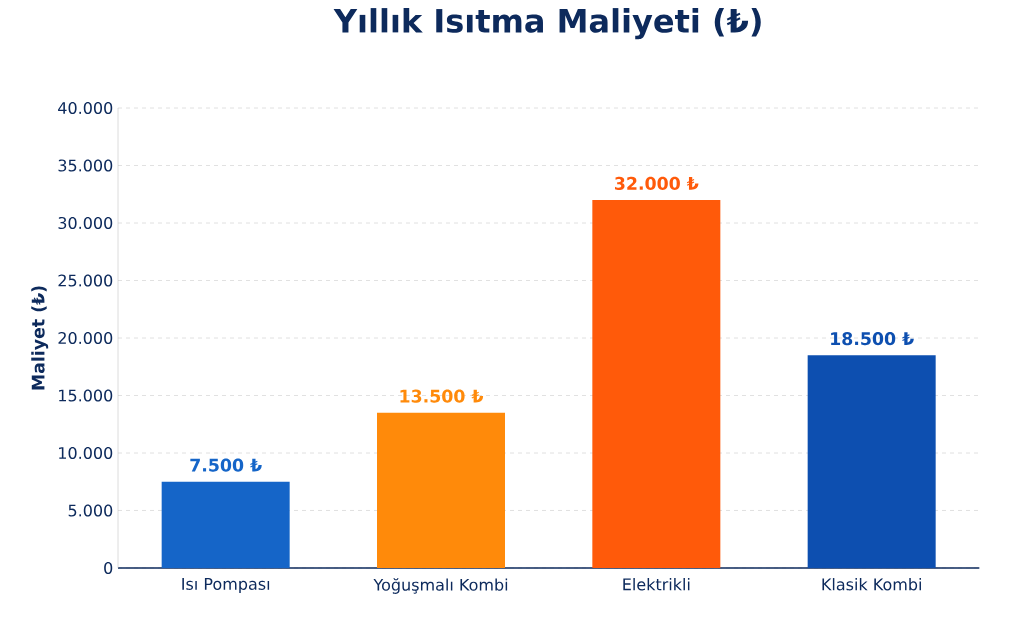  I want to click on chart-title: Yıllık Isıtma Maliyeti (₺), so click(547, 24).